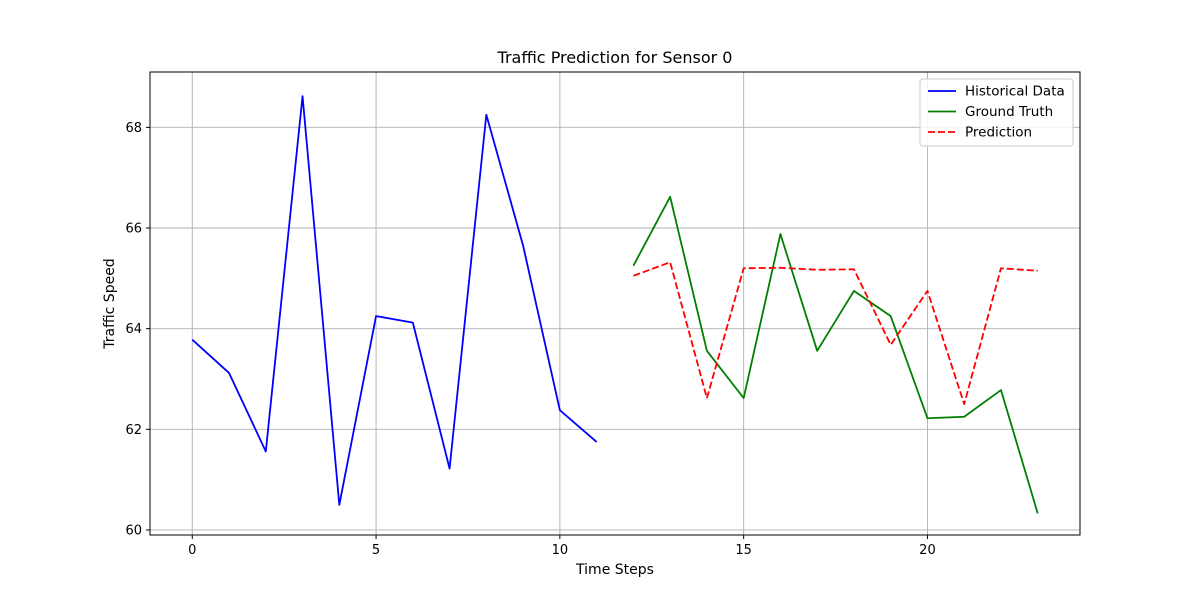 This screenshot has width=1200, height=604. I want to click on chart-title: Traffic Prediction for Sensor 0, so click(615, 57).